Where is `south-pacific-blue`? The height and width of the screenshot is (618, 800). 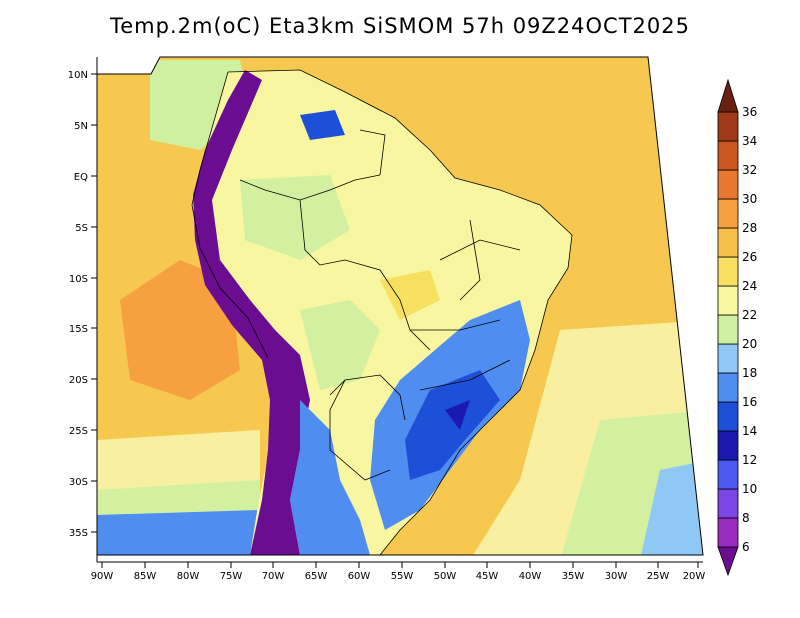 south-pacific-blue is located at coordinates (178, 532).